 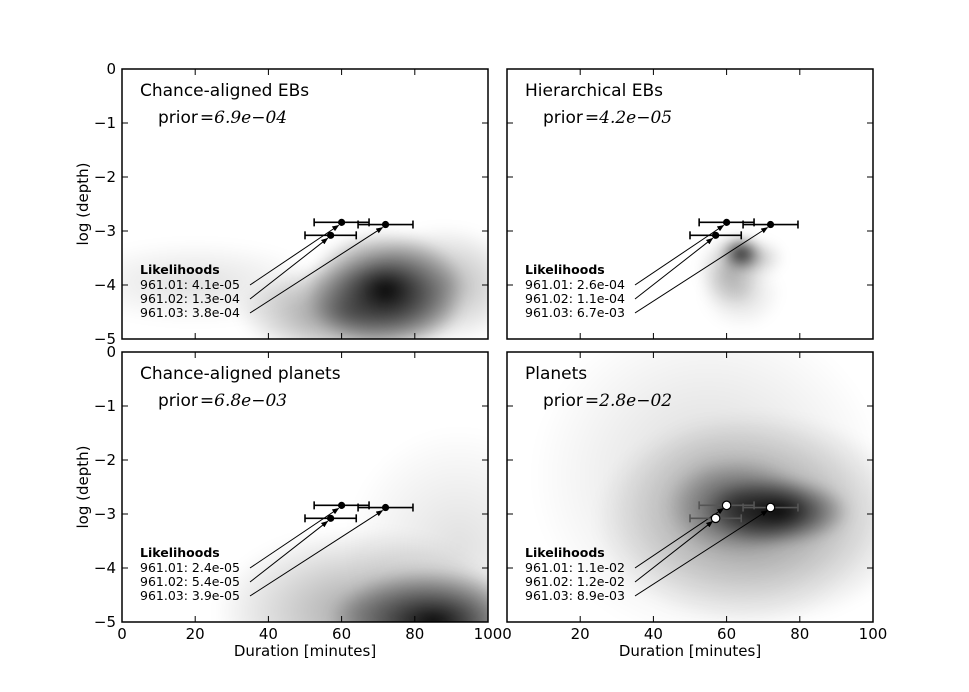 What do you see at coordinates (190, 595) in the screenshot?
I see `likelihood-row: 961.03: 3.9e-05` at bounding box center [190, 595].